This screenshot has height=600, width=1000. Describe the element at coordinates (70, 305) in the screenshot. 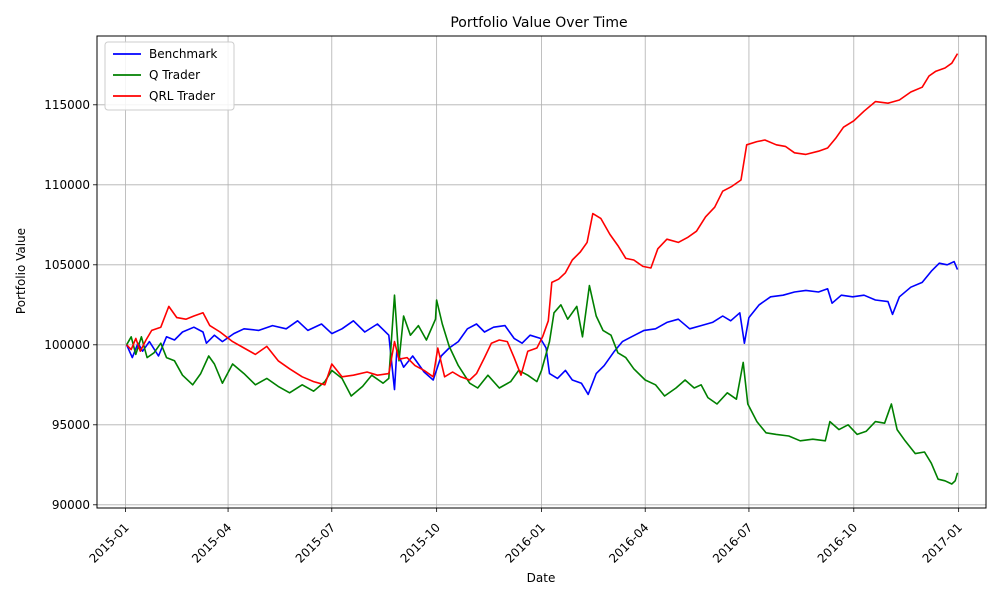

I see `y-axis-ticks: 90000 95000 100000 105000 110000 115000` at that location.